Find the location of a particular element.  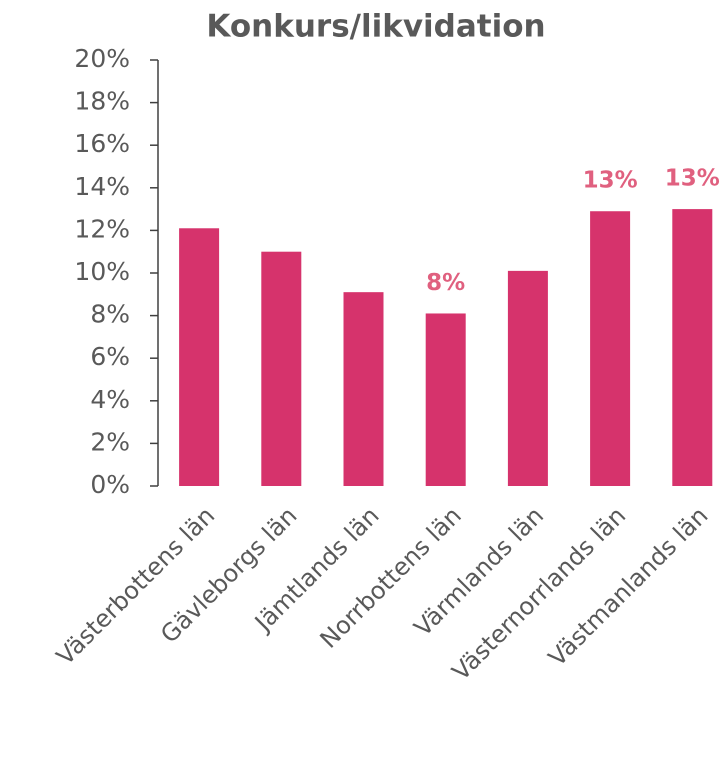

x-tick-label: Västmanlands län is located at coordinates (628, 586).